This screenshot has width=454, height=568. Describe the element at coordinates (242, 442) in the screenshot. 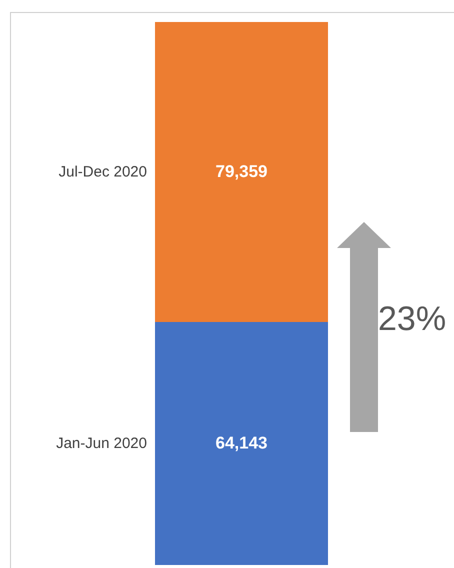

I see `data-label: 64,143` at that location.